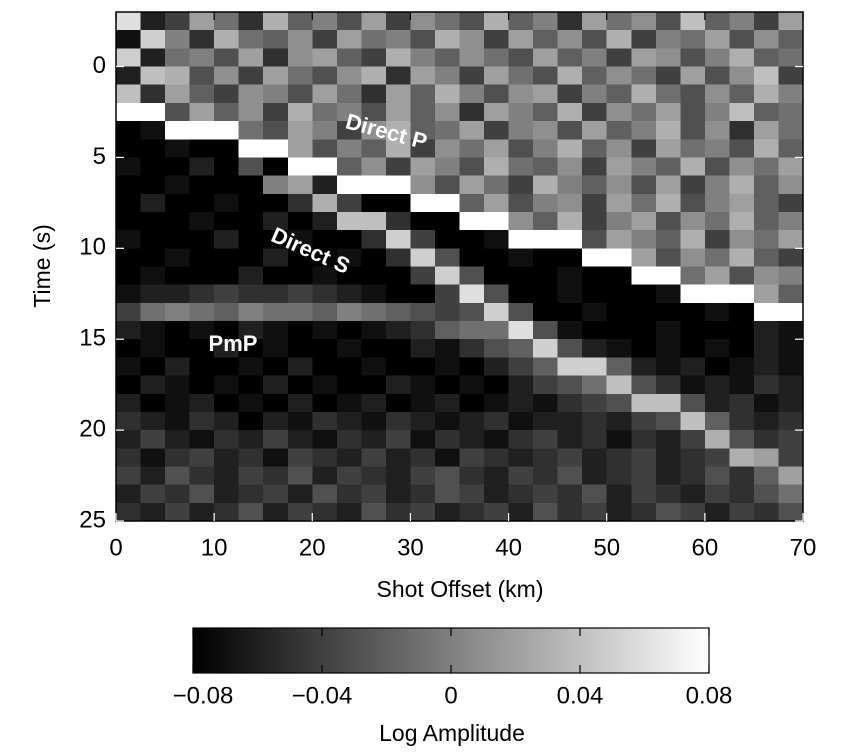 This screenshot has width=841, height=754. I want to click on y-tick-label: 20, so click(92, 428).